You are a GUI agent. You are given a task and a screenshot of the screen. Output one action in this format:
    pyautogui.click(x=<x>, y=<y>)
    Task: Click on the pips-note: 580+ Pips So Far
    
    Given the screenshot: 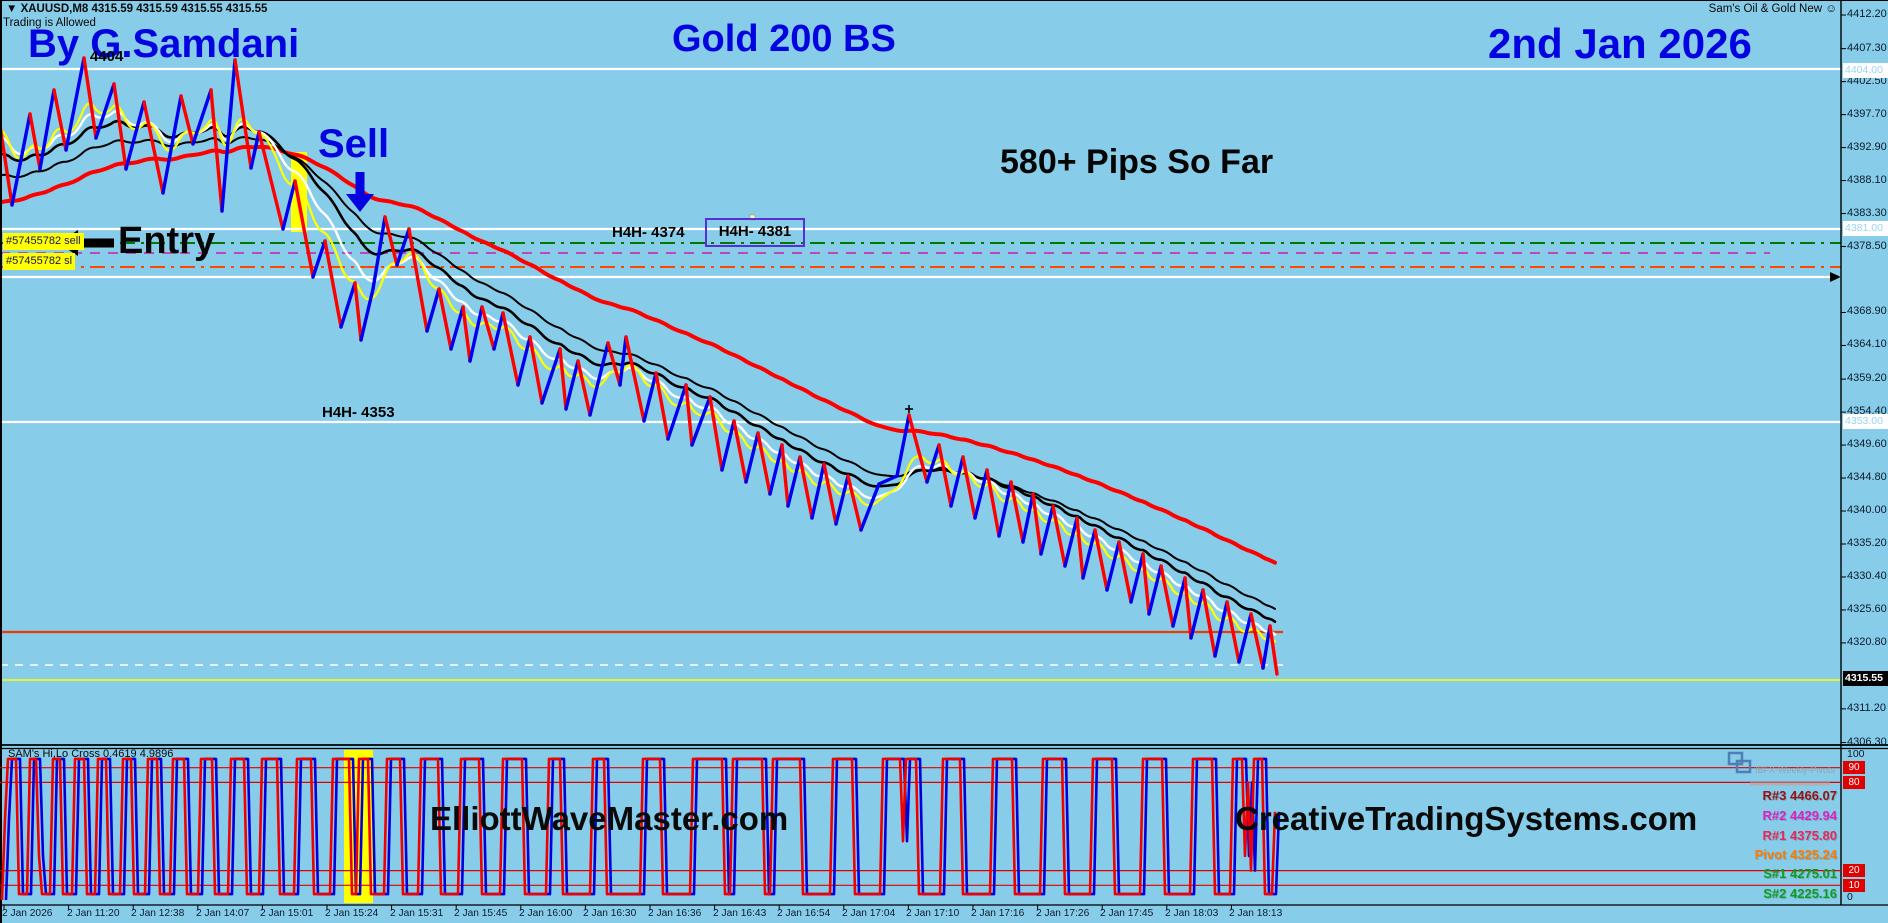 What is the action you would take?
    pyautogui.click(x=1137, y=162)
    